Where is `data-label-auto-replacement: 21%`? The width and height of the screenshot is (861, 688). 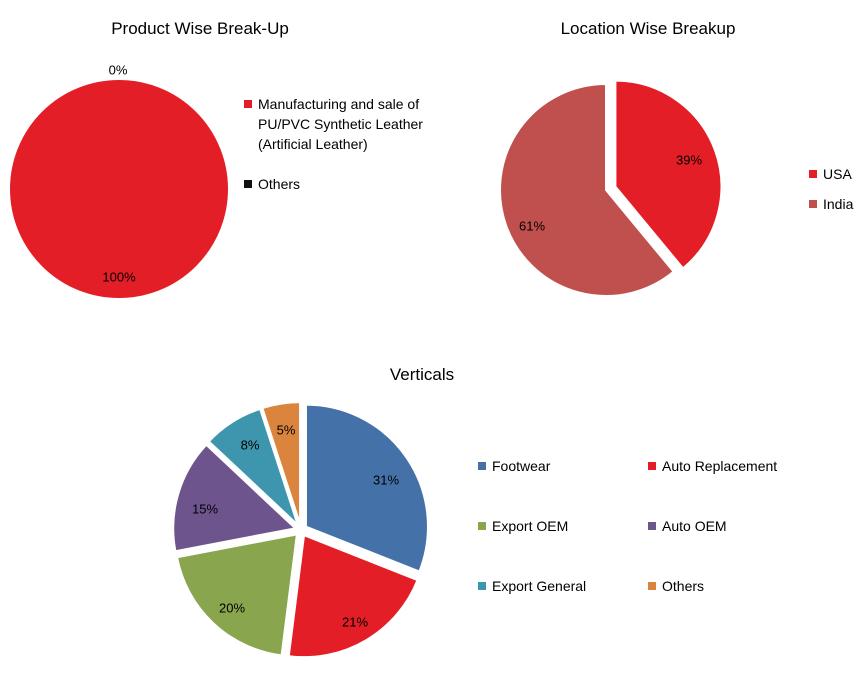
data-label-auto-replacement: 21% is located at coordinates (355, 621).